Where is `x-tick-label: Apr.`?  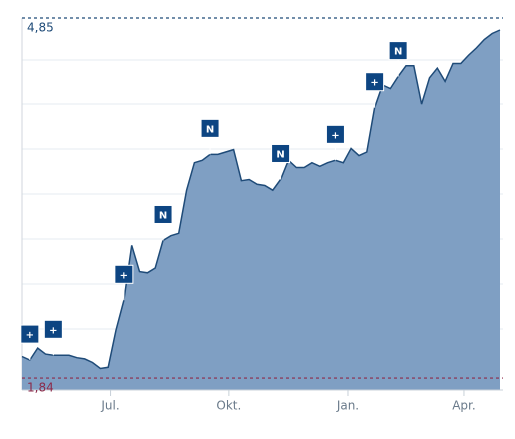 x-tick-label: Apr. is located at coordinates (463, 406).